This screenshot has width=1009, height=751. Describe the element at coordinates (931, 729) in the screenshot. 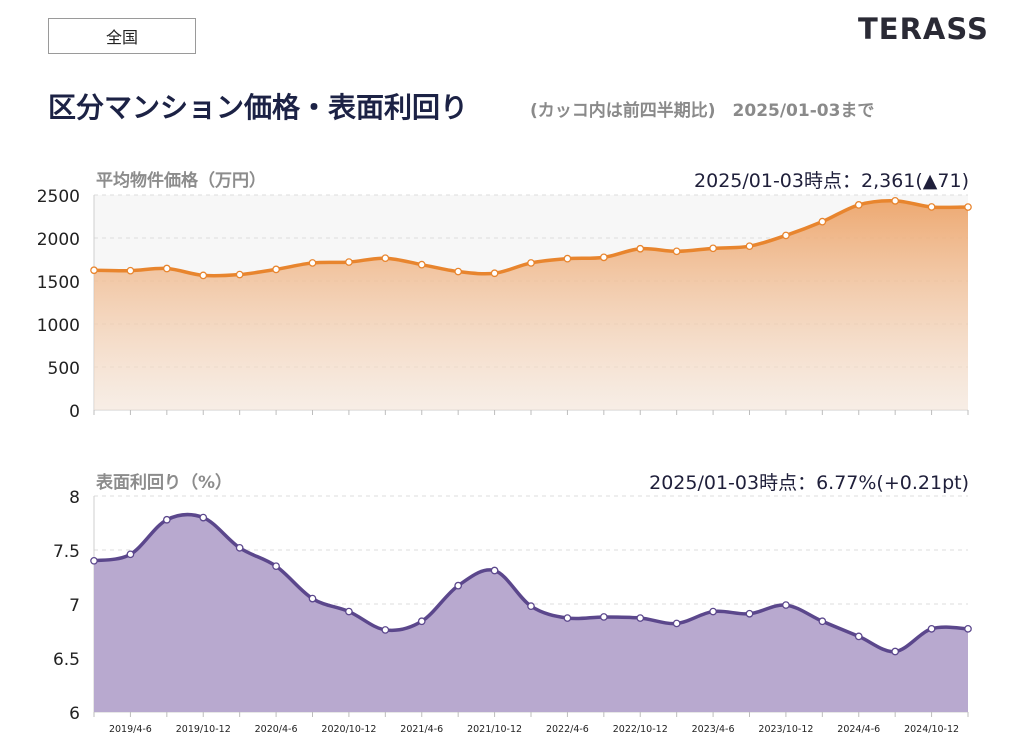

I see `yield-x-tick-label: 2024/10-12` at that location.